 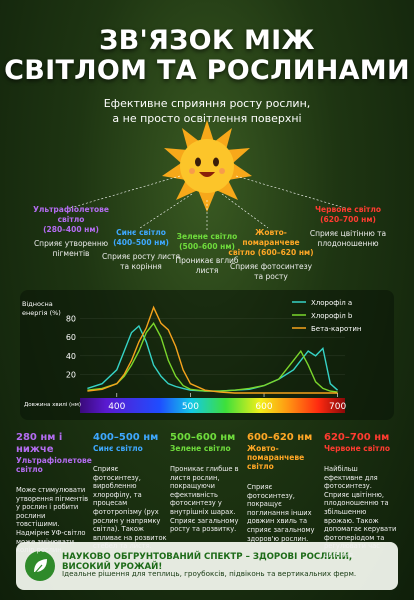 What do you see at coordinates (71, 374) in the screenshot?
I see `y-tick-label: 20` at bounding box center [71, 374].